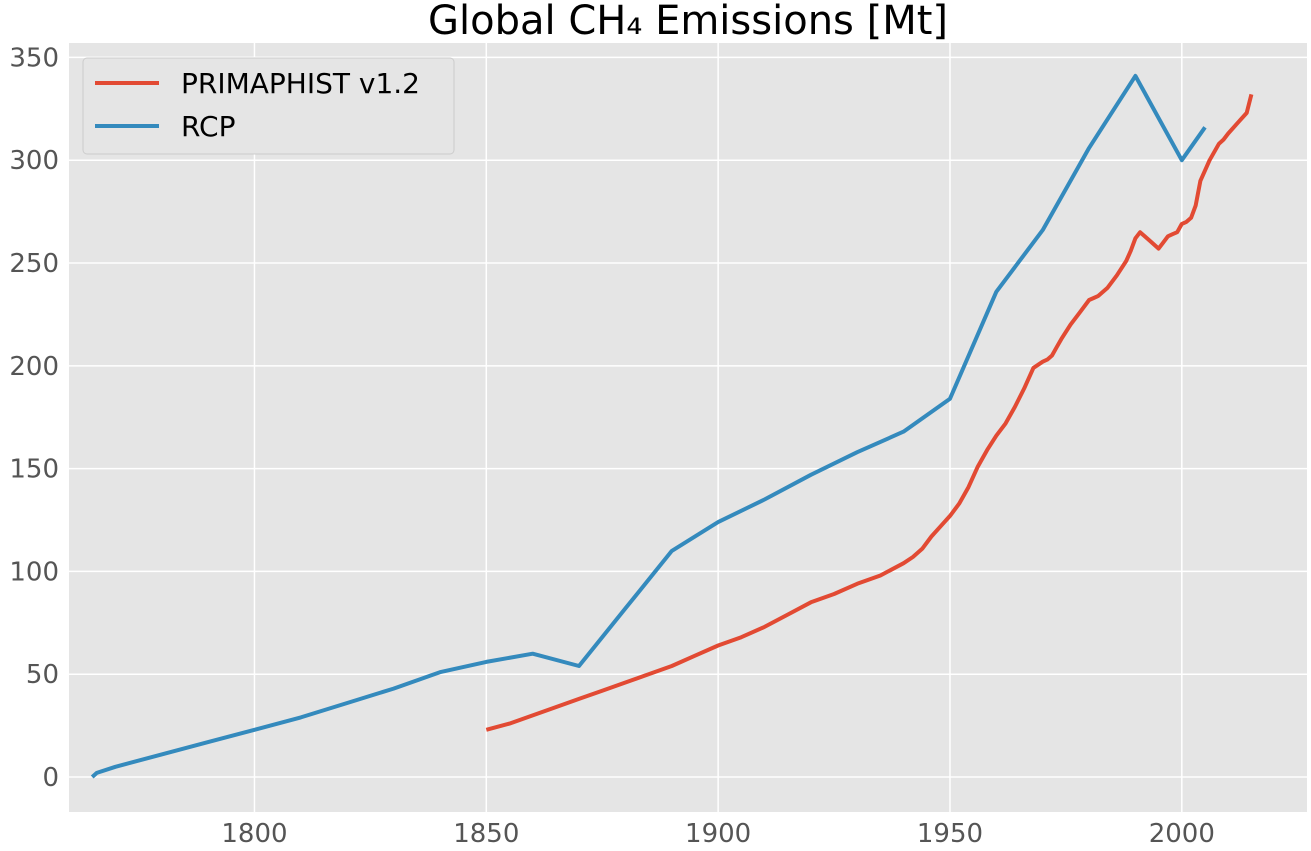 This screenshot has width=1311, height=851. I want to click on x-tick-label: 2000, so click(1182, 834).